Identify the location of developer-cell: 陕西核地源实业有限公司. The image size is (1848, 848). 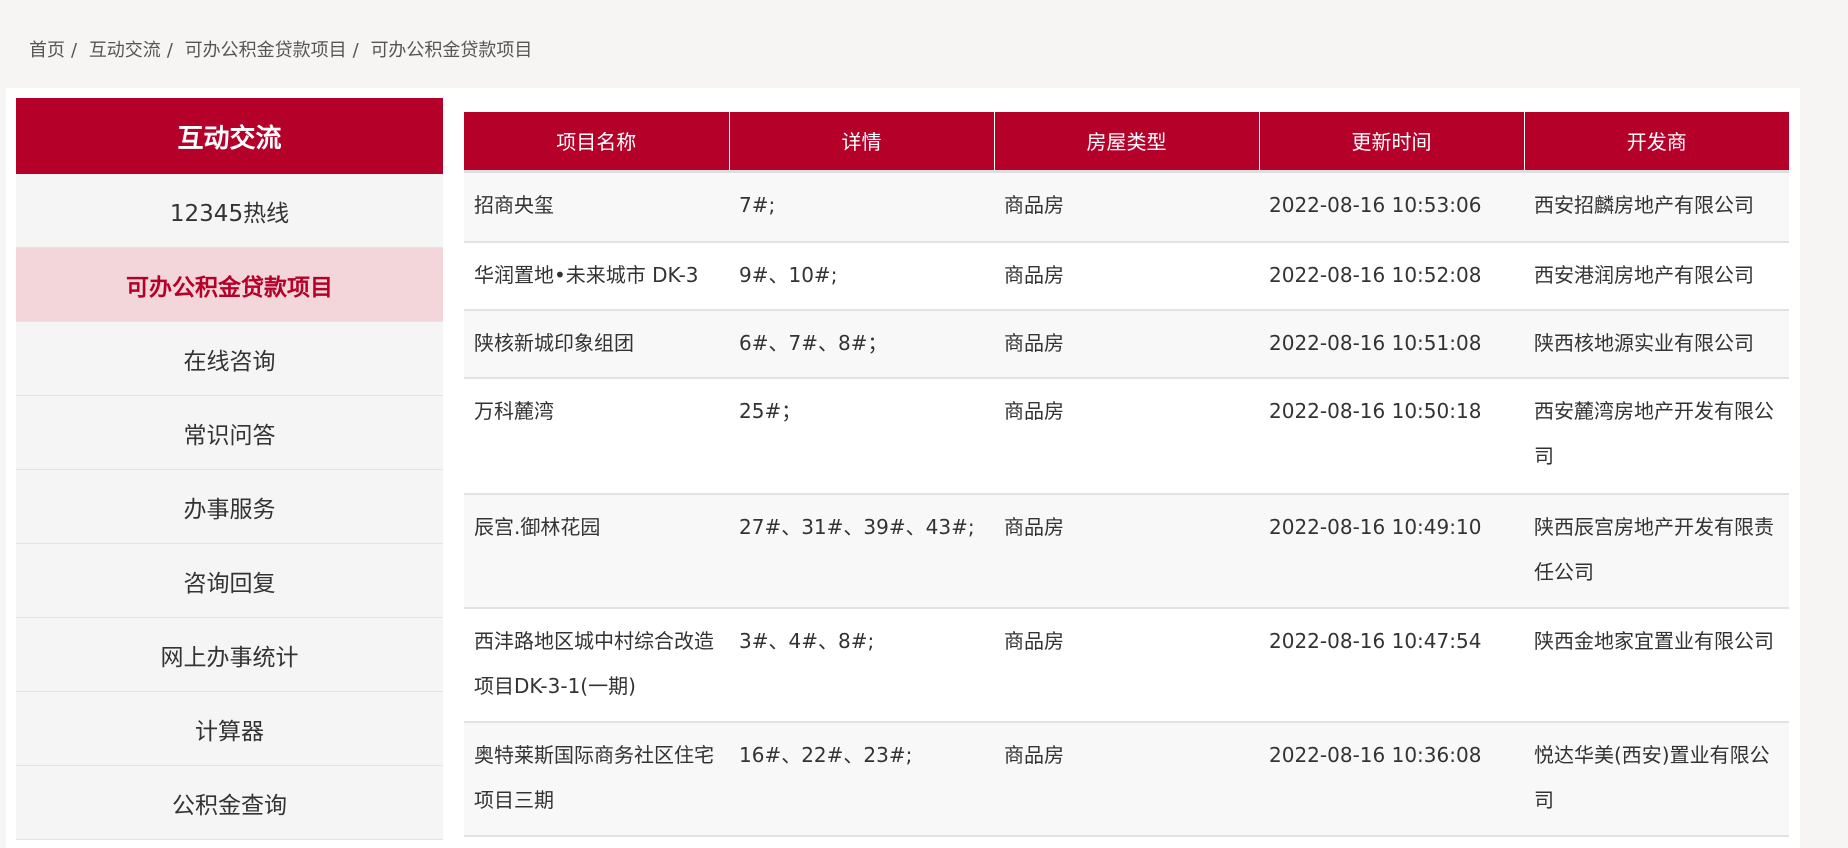
(1656, 344).